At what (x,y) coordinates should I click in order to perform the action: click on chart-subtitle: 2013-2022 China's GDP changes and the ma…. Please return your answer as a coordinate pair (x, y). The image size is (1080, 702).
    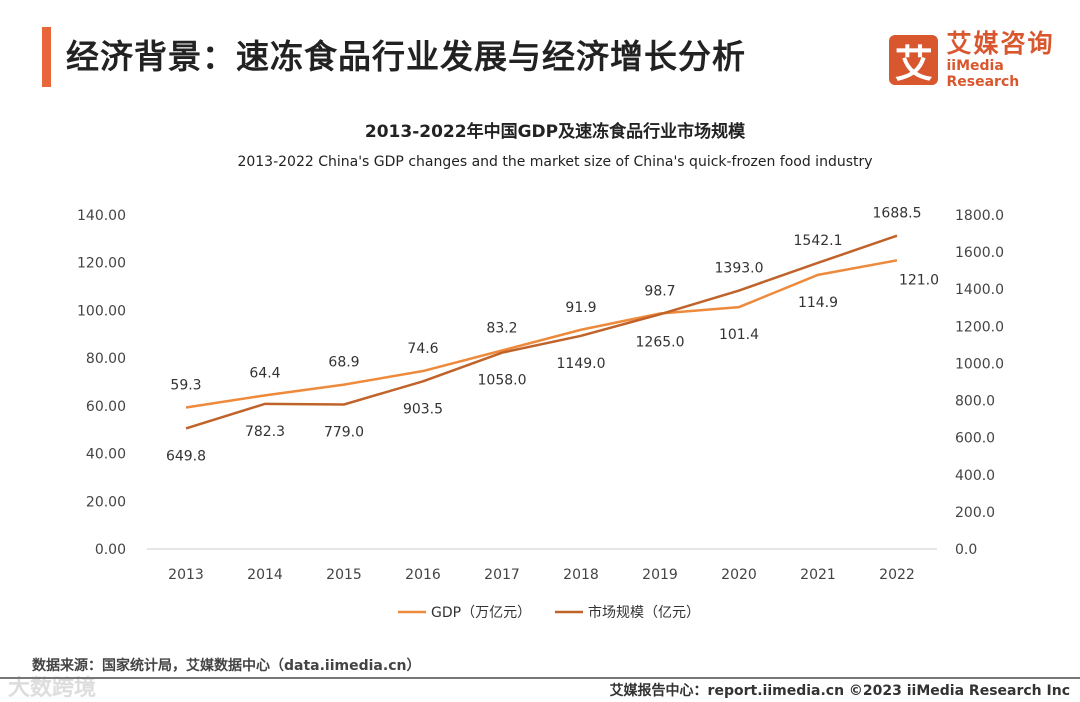
    Looking at the image, I should click on (554, 162).